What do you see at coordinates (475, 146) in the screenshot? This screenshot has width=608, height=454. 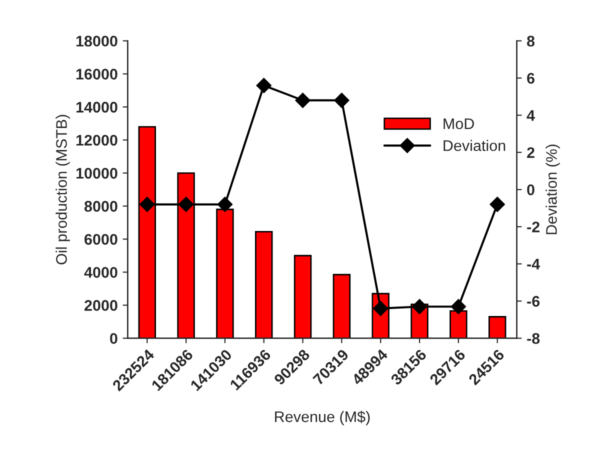 I see `legend-label: Deviation` at bounding box center [475, 146].